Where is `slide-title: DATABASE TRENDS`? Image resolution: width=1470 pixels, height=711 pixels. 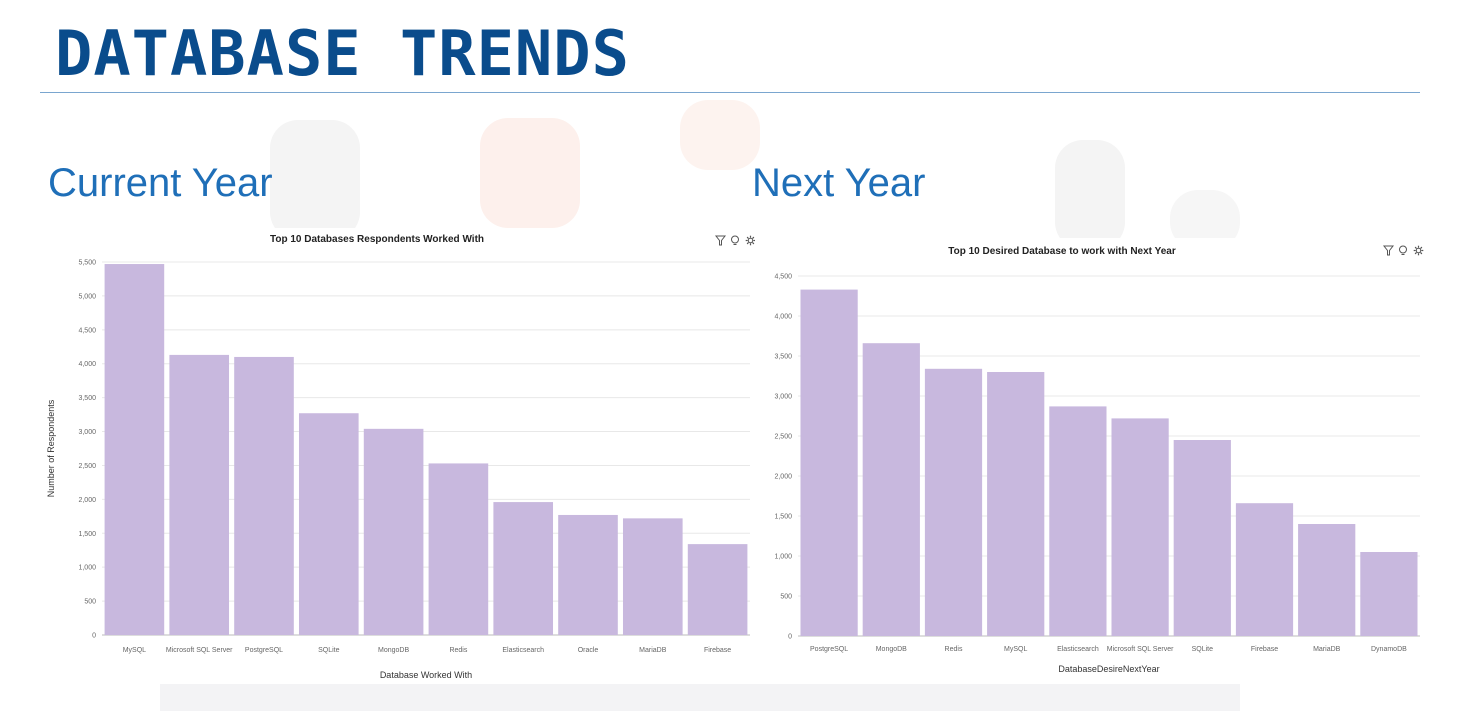 slide-title: DATABASE TRENDS is located at coordinates (342, 53).